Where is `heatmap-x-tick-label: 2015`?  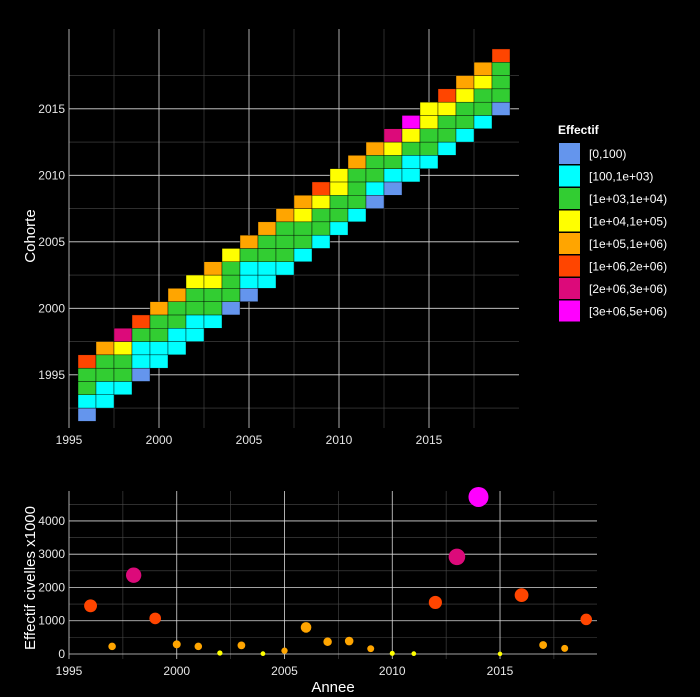 heatmap-x-tick-label: 2015 is located at coordinates (429, 440).